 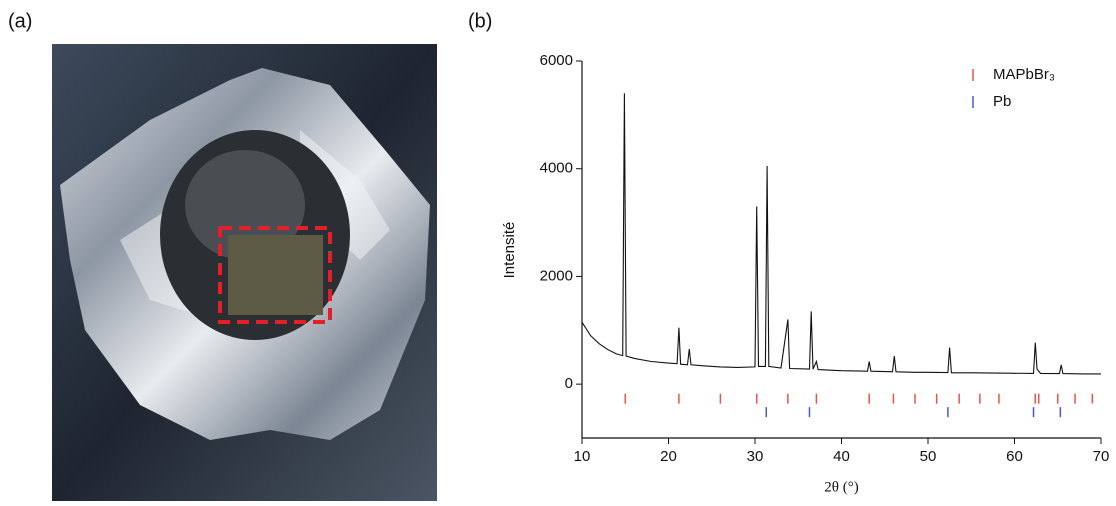 I want to click on x-tick-label: 50, so click(x=928, y=456).